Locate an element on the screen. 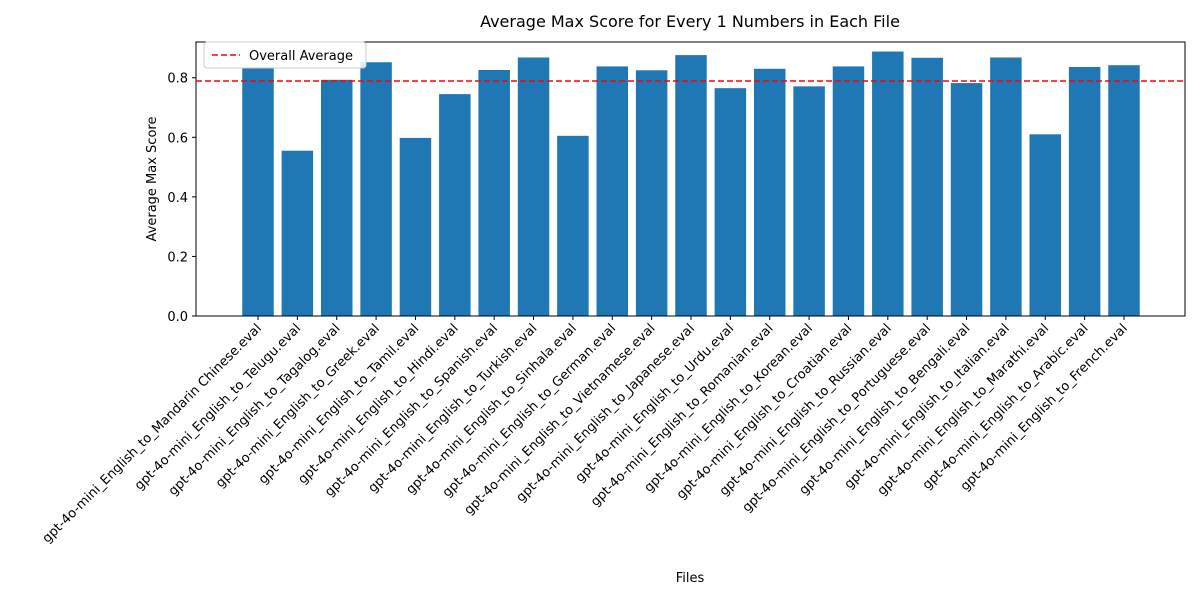  y-tick-label: 0.0 is located at coordinates (177, 317).